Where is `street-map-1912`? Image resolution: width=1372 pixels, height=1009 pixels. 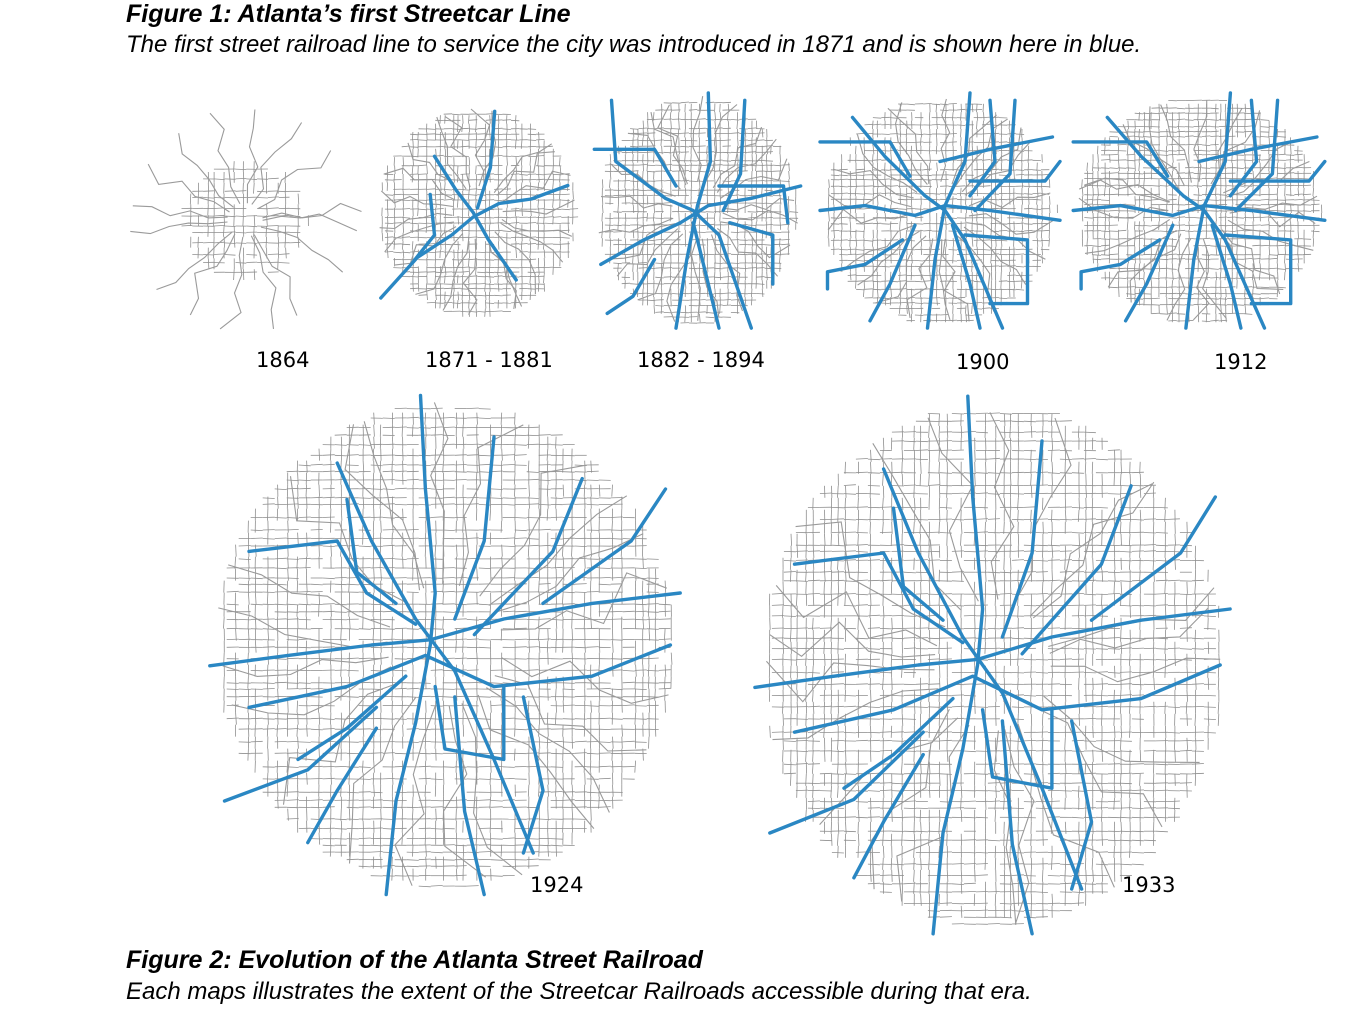
street-map-1912 is located at coordinates (1199, 210).